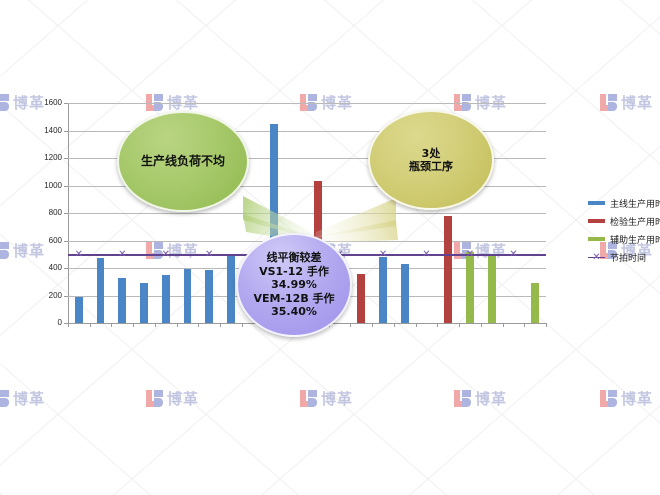  What do you see at coordinates (55, 295) in the screenshot?
I see `y-axis-tick-label: 200` at bounding box center [55, 295].